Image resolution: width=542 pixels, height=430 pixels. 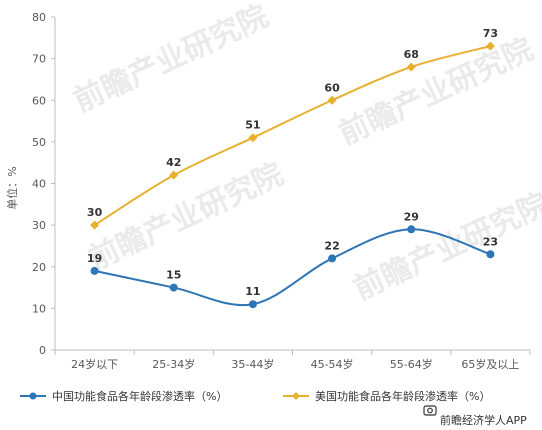 What do you see at coordinates (94, 364) in the screenshot?
I see `x-tick-label: 24岁以下` at bounding box center [94, 364].